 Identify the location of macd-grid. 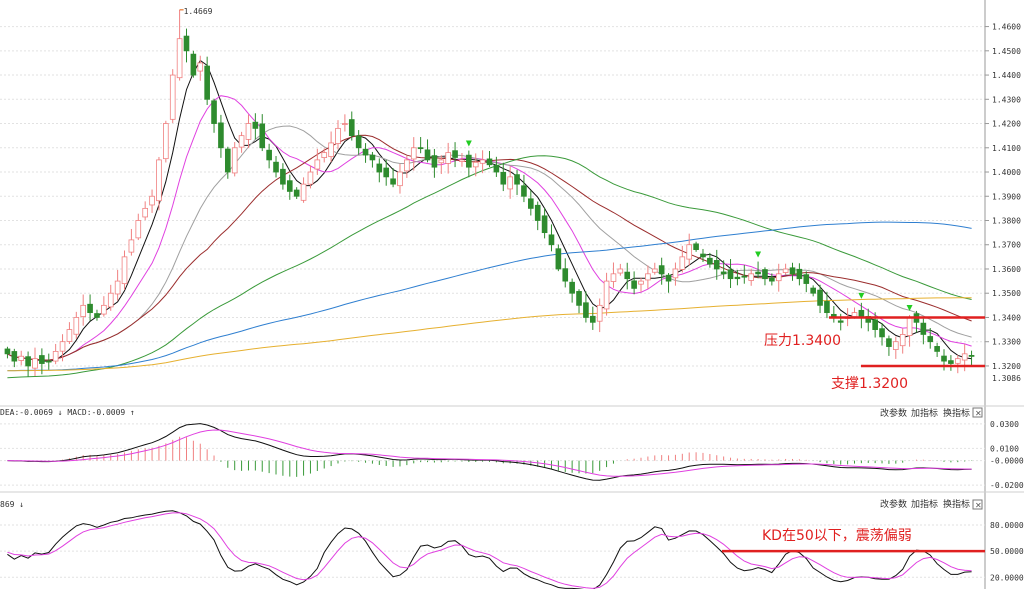
(492, 454).